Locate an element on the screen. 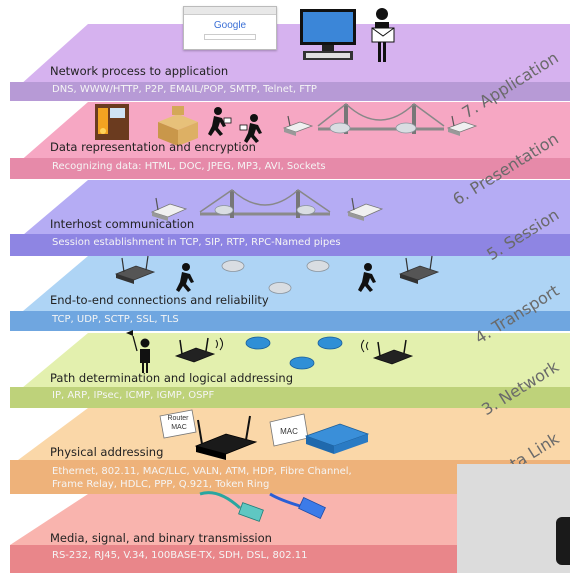 The image size is (570, 573). webcam-overlay is located at coordinates (513, 518).